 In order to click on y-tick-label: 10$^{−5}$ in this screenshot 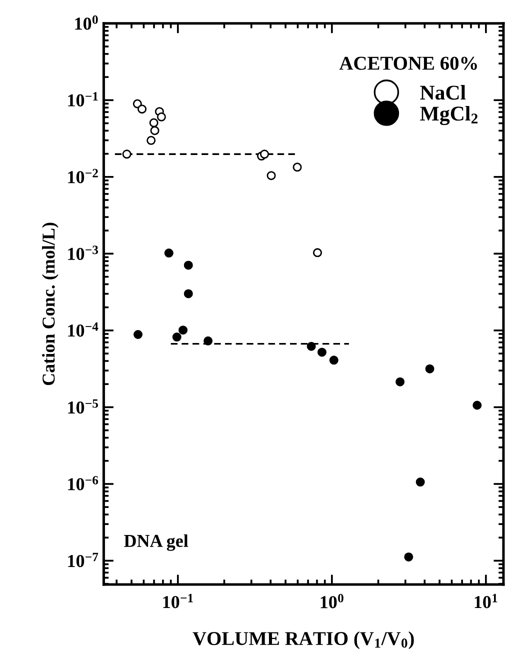, I will do `click(83, 406)`.